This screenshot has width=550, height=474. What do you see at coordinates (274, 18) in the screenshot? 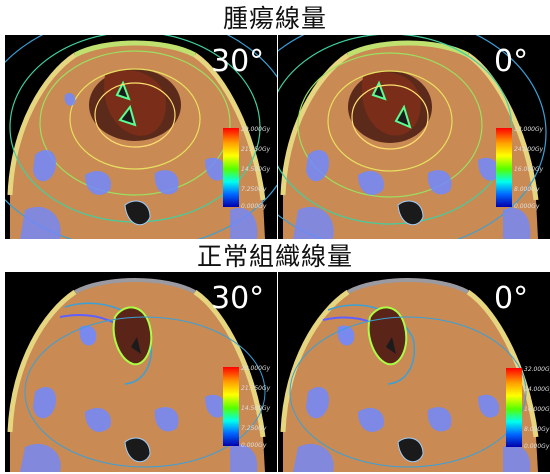
I see `section-title-tumor-dose: 腫瘍線量` at bounding box center [274, 18].